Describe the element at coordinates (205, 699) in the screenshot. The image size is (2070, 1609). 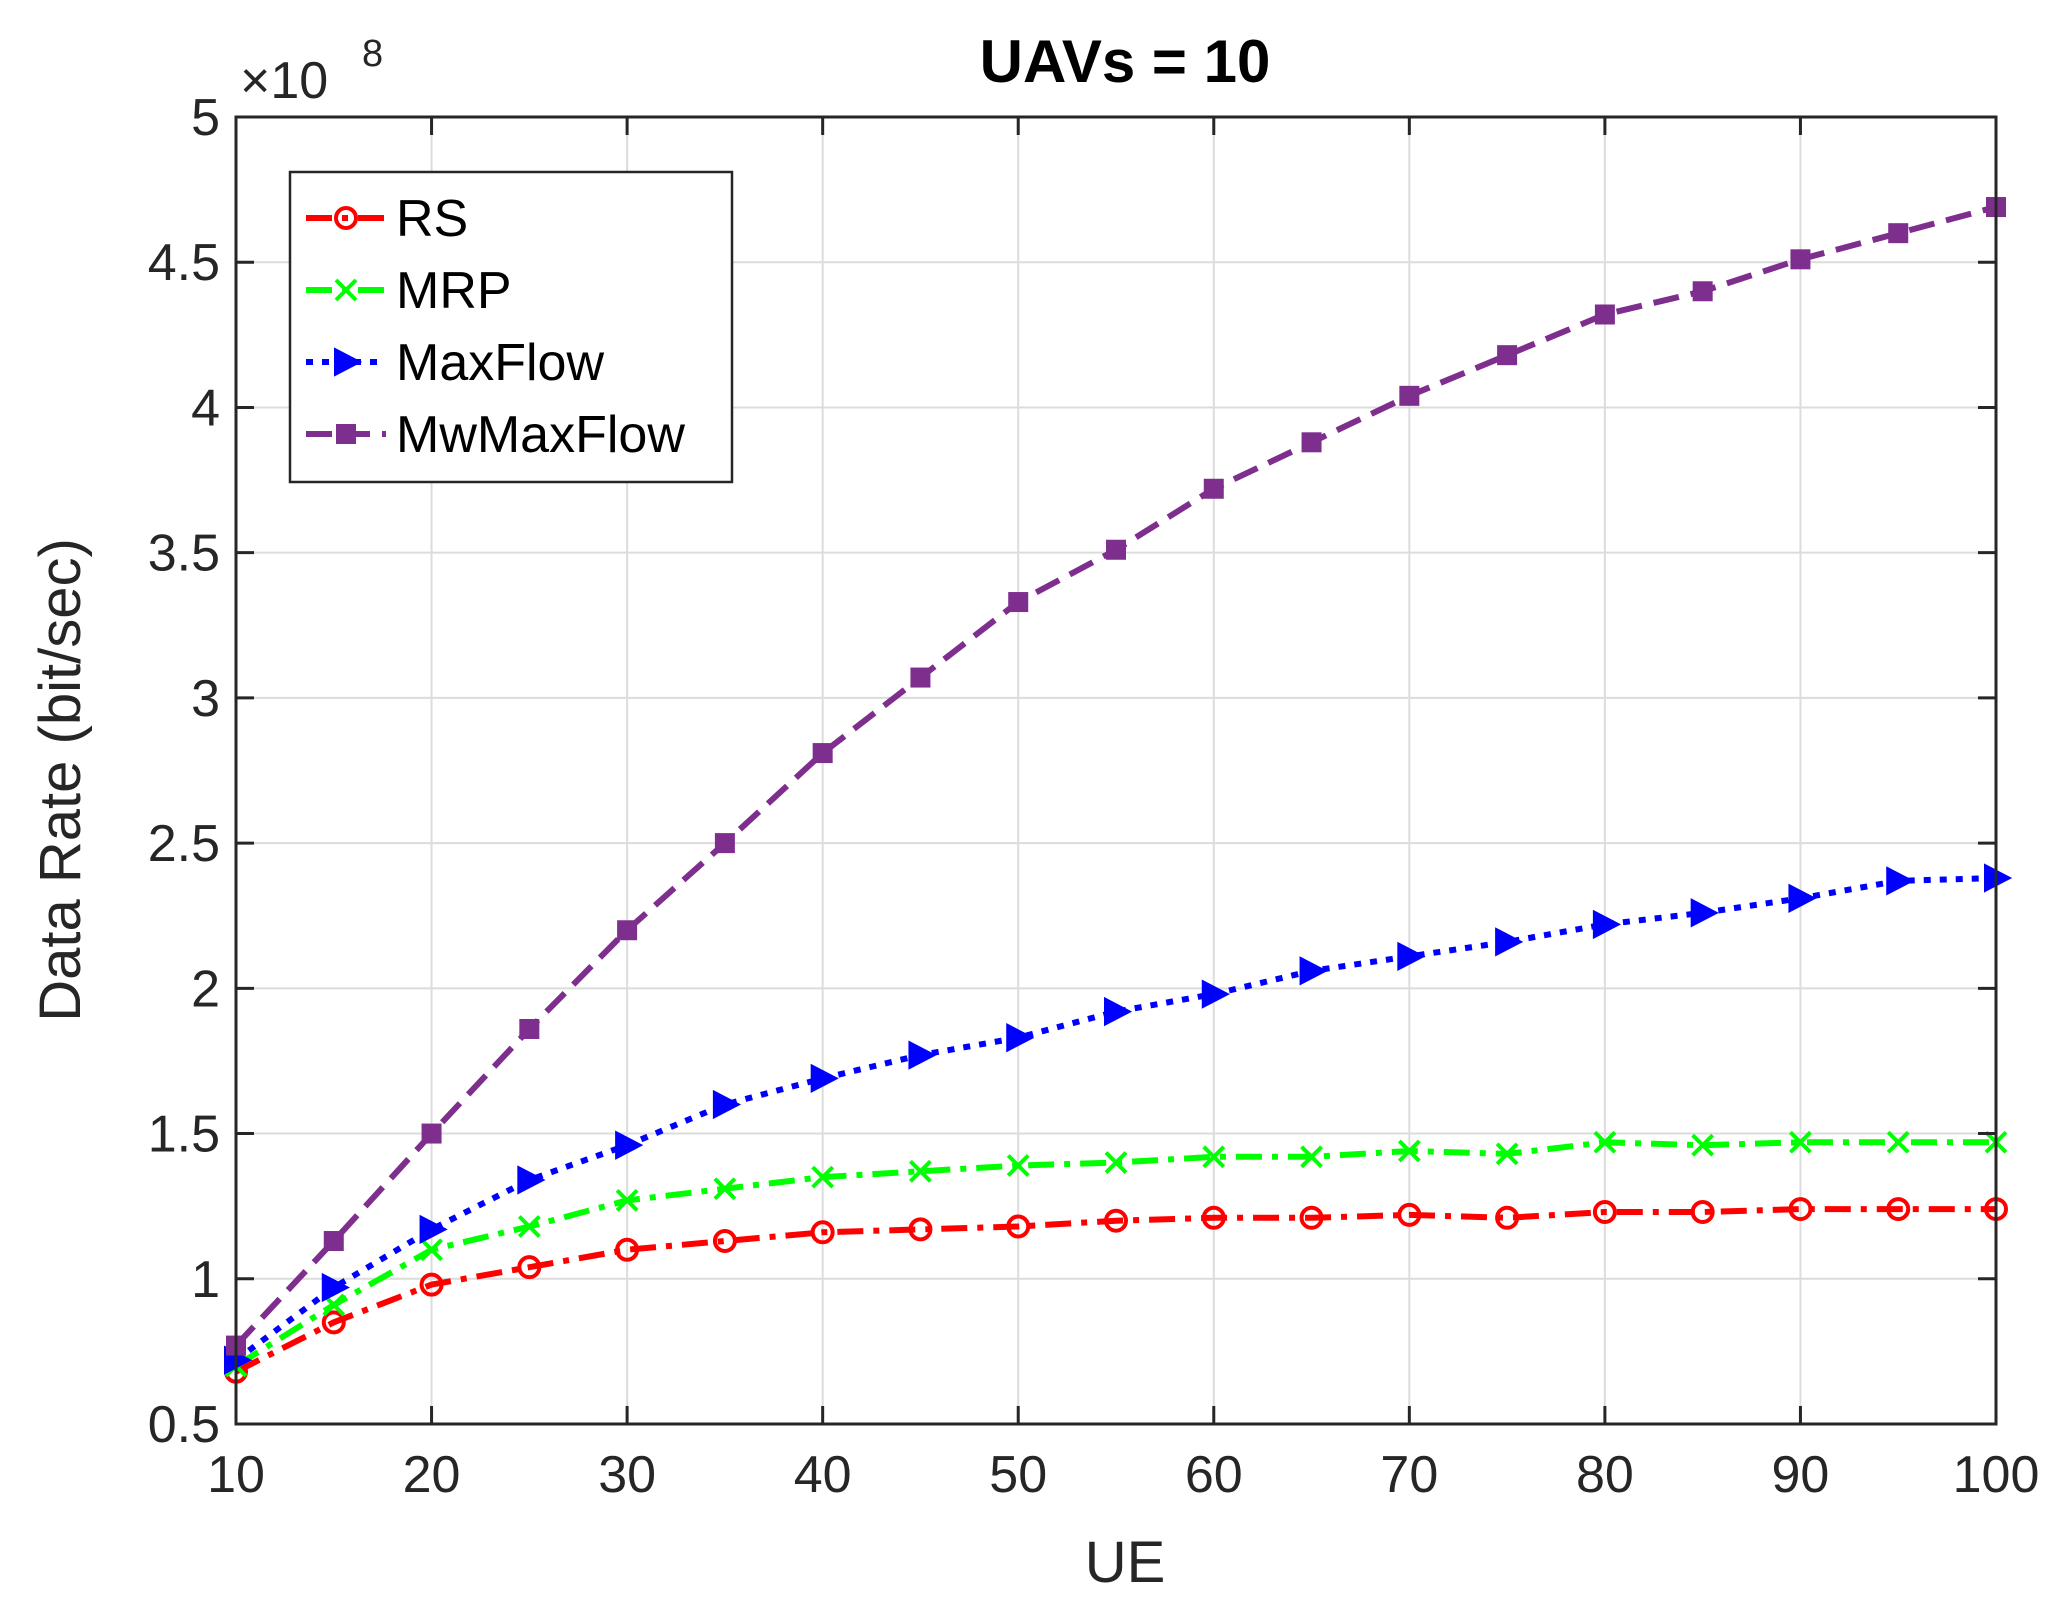
I see `y-tick-label: 3` at that location.